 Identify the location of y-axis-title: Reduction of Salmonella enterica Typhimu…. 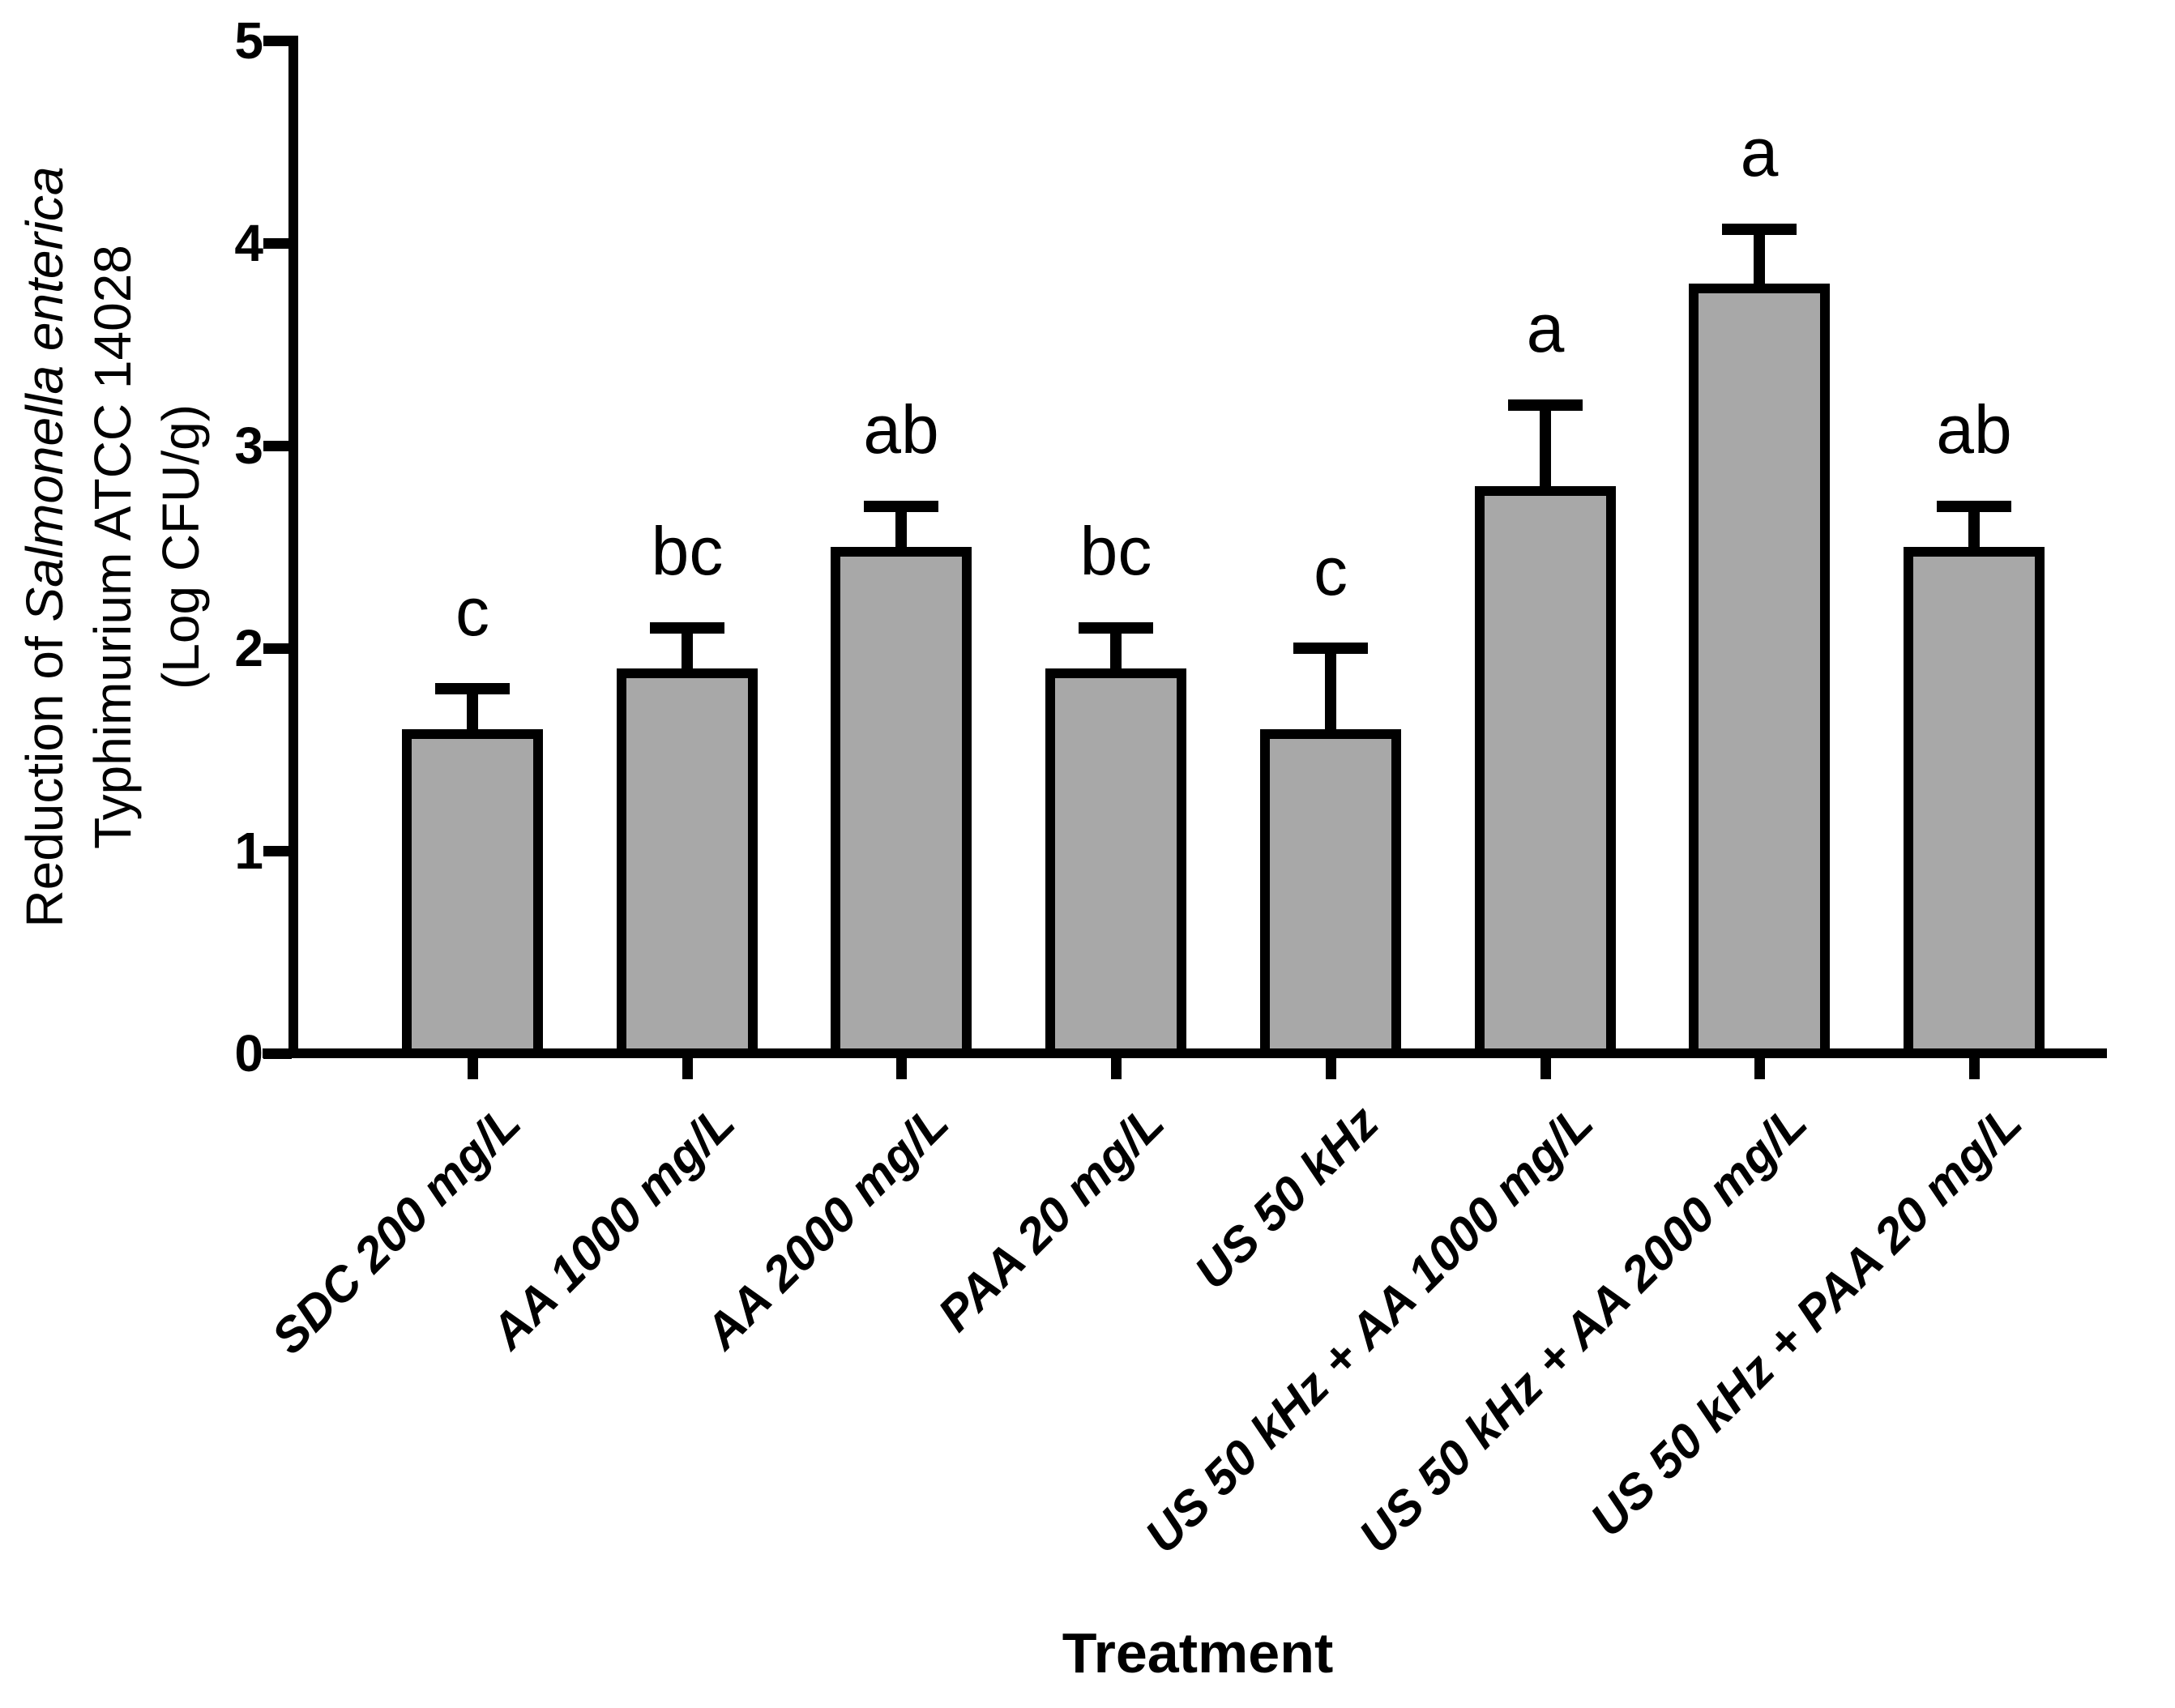
(120, 557).